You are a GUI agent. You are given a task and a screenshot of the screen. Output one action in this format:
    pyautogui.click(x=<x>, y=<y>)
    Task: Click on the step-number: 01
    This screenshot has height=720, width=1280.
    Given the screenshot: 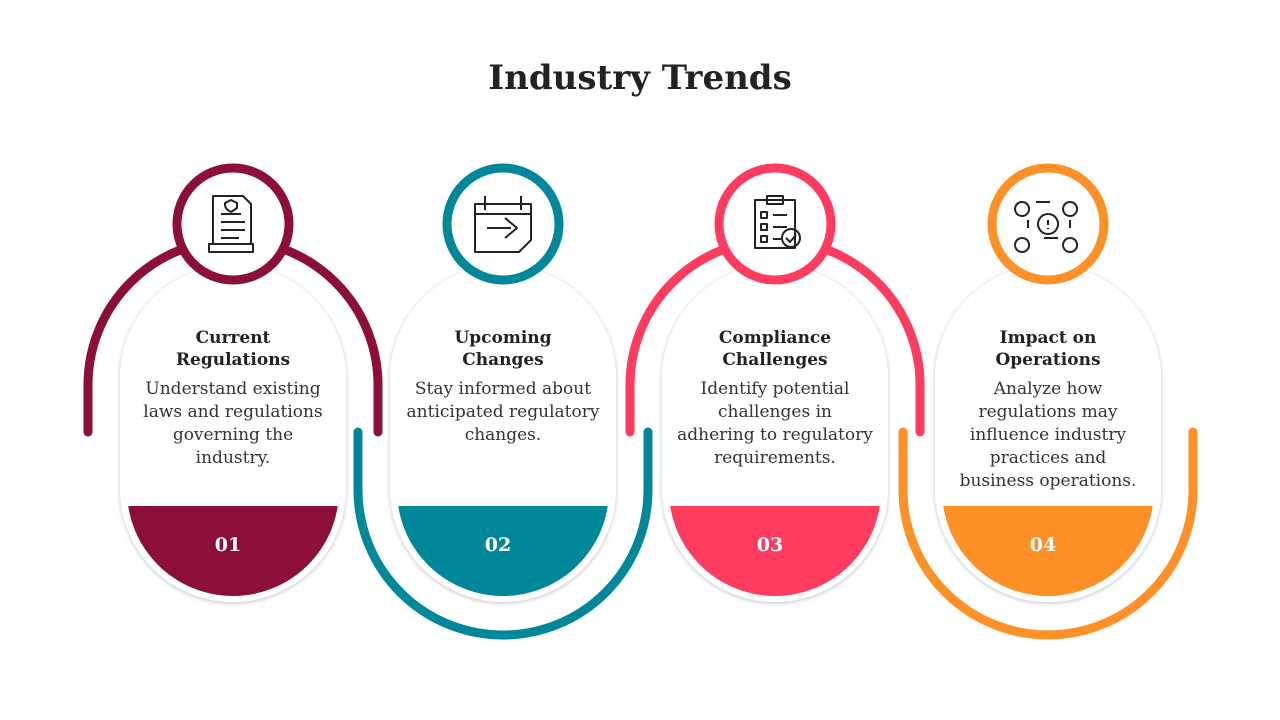 What is the action you would take?
    pyautogui.click(x=228, y=545)
    